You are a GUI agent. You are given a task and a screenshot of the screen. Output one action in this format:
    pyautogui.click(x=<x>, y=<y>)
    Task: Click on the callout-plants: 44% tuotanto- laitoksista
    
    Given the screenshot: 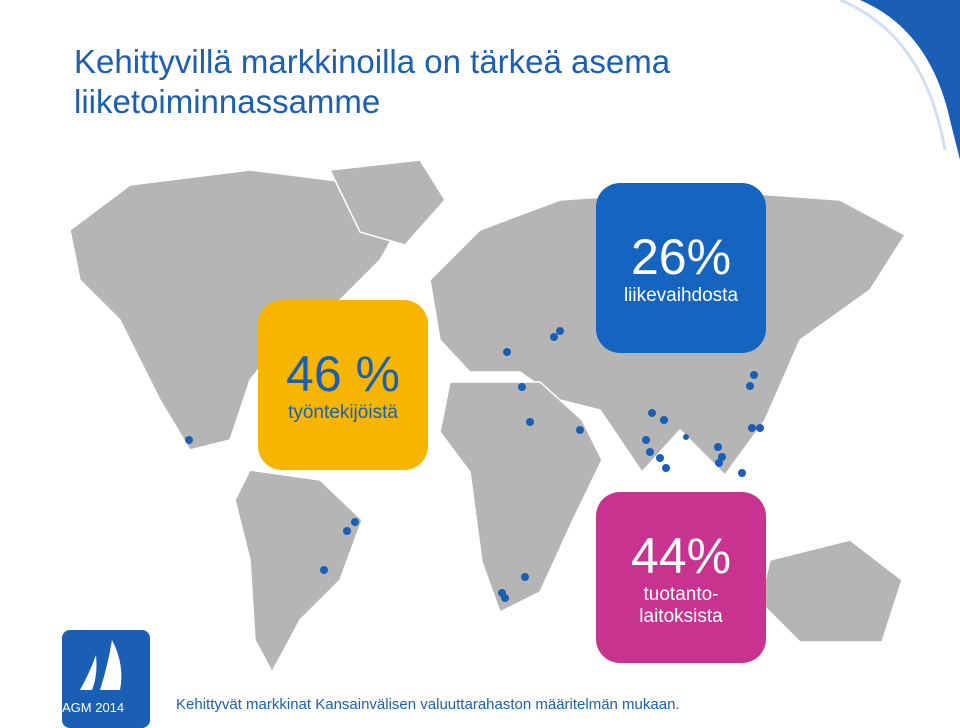 What is the action you would take?
    pyautogui.click(x=681, y=577)
    